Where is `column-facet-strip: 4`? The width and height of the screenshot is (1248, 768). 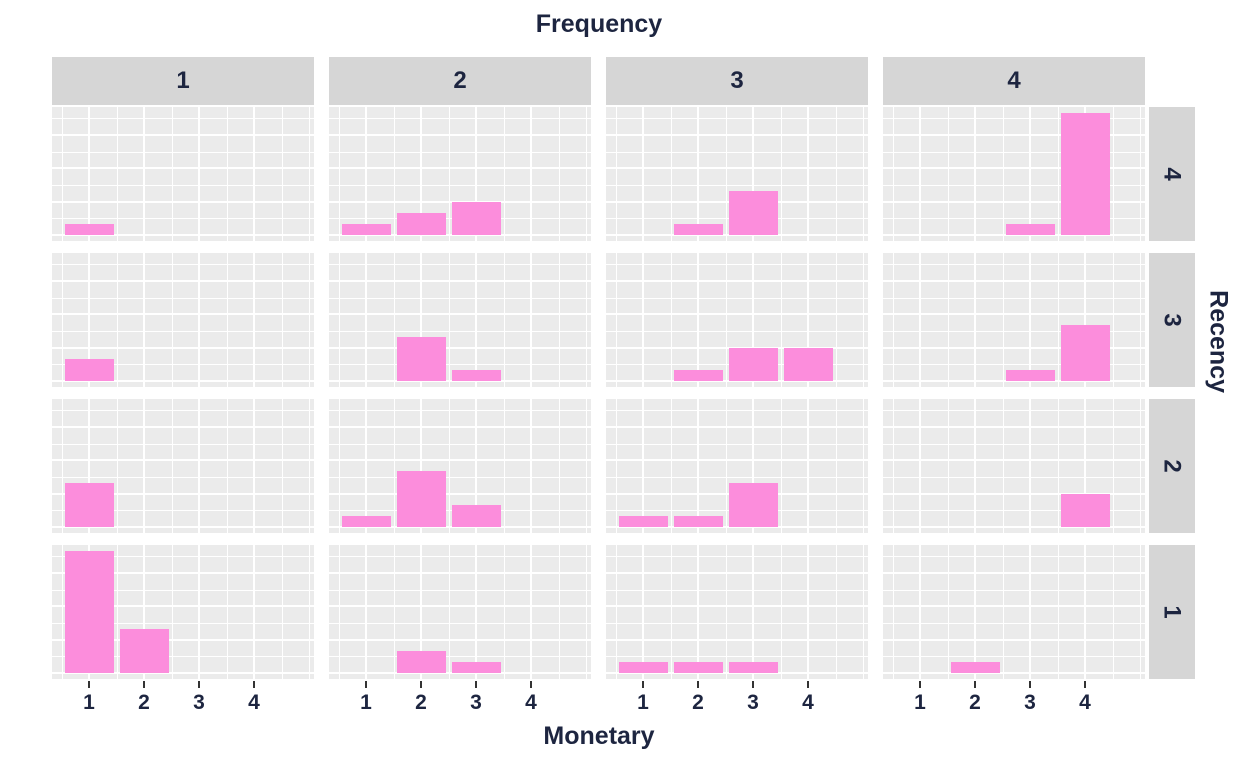 column-facet-strip: 4 is located at coordinates (1014, 81).